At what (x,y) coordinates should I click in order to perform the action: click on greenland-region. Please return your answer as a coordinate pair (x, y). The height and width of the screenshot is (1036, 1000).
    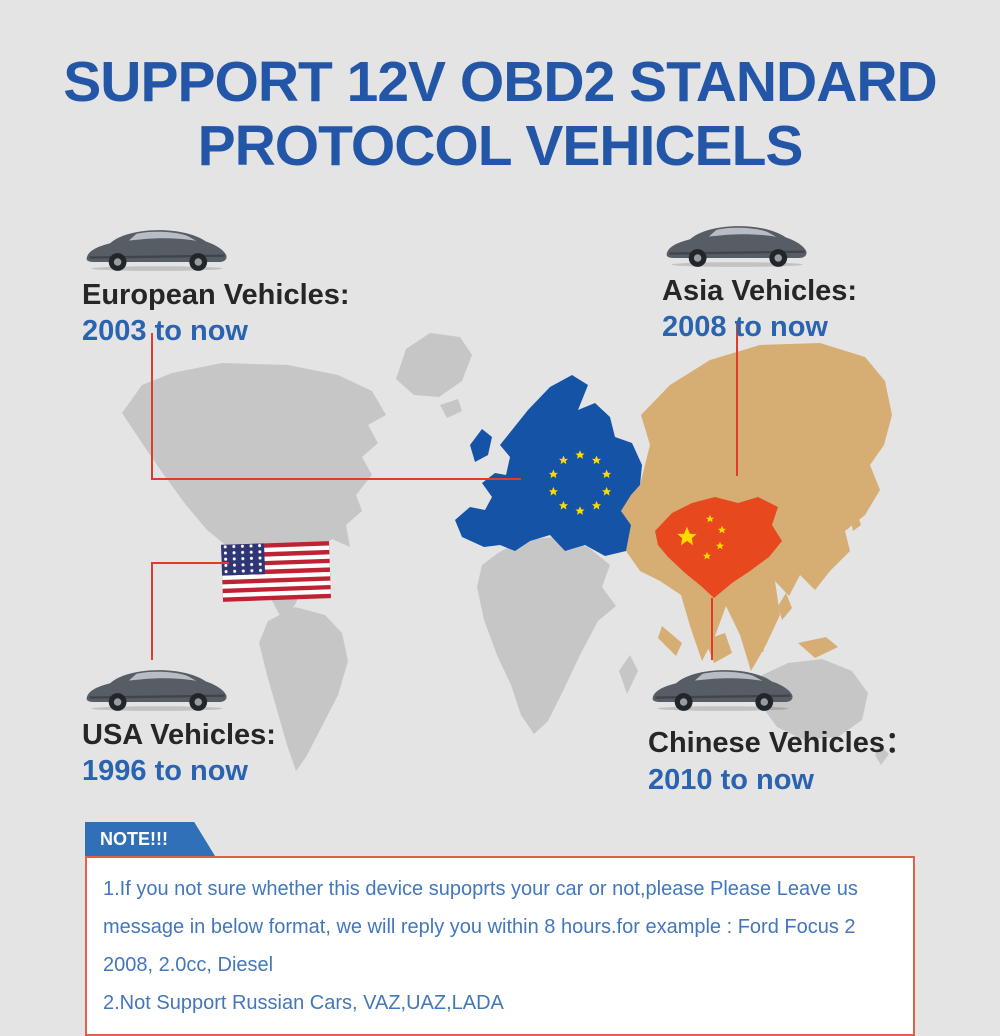
    Looking at the image, I should click on (434, 365).